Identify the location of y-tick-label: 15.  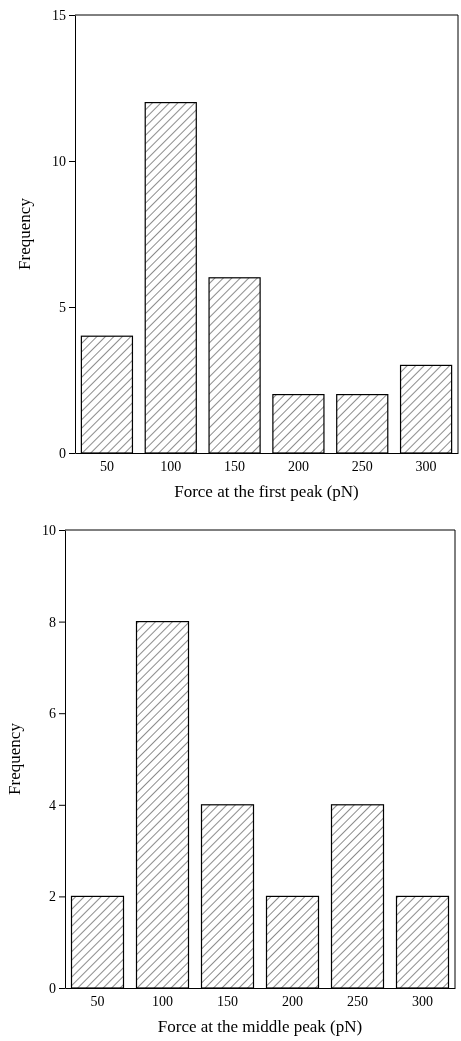
(59, 15).